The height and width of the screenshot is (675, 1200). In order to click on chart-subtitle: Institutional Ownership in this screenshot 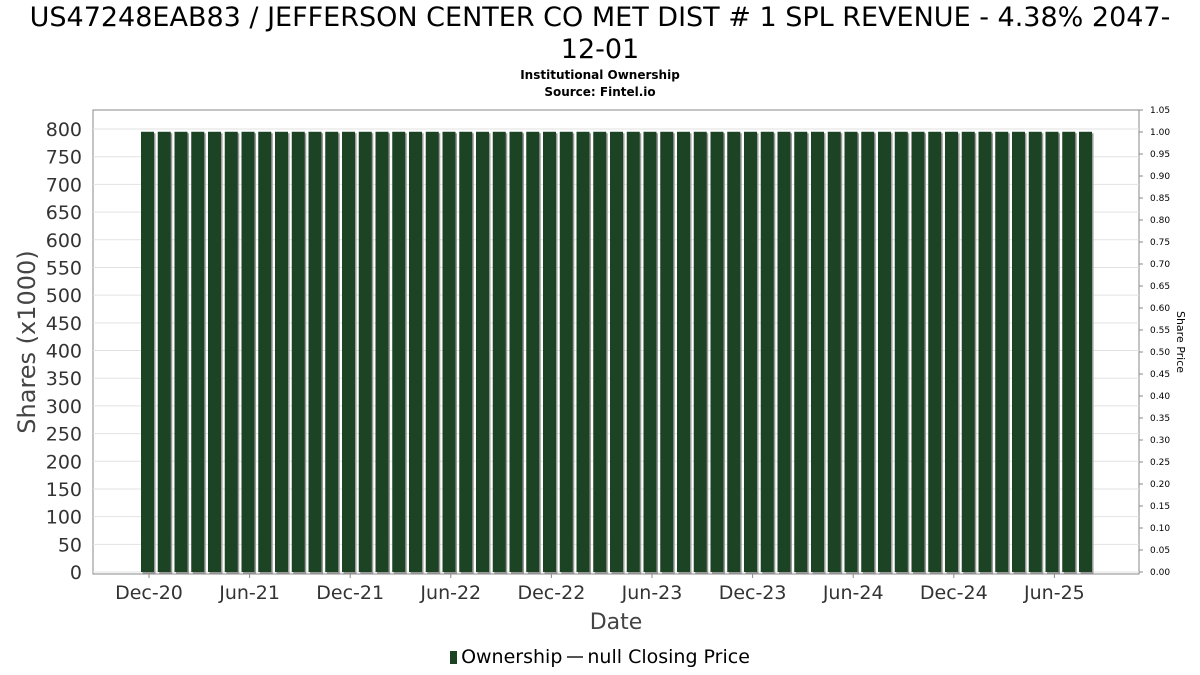, I will do `click(600, 75)`.